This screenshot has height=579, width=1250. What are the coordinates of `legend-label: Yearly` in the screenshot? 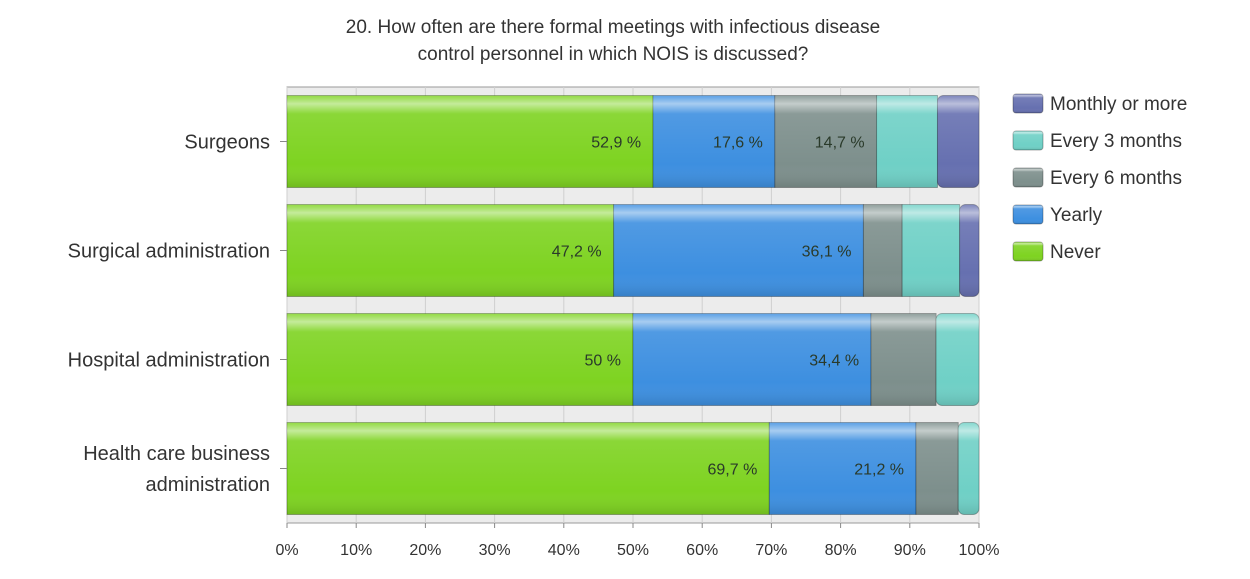 It's located at (1076, 215).